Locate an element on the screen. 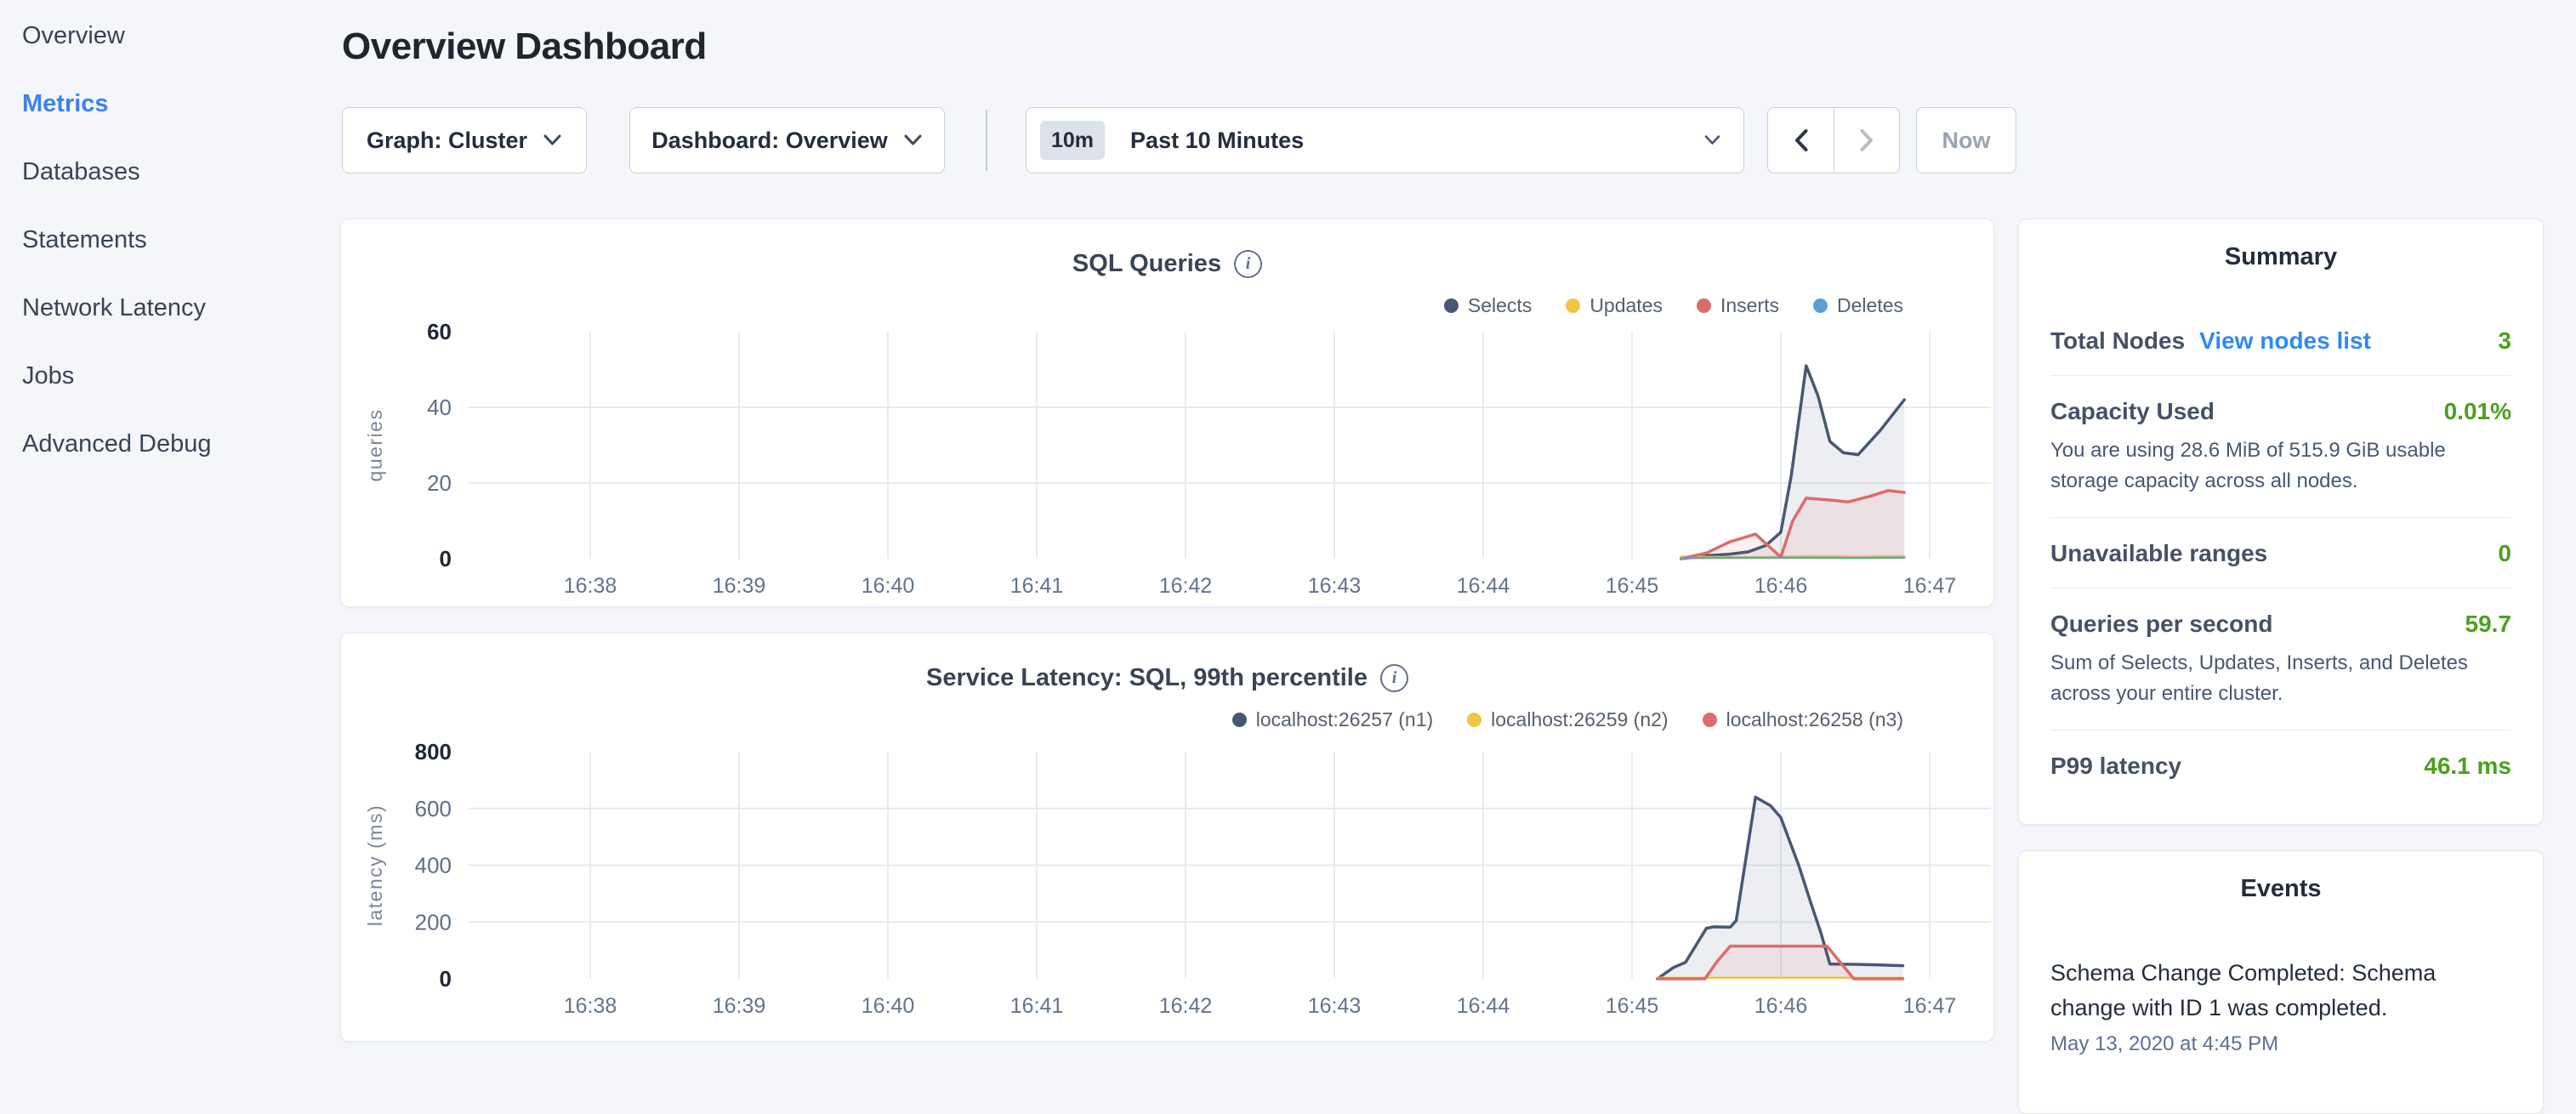 This screenshot has height=1114, width=2576. legend-label: Updates is located at coordinates (1626, 305).